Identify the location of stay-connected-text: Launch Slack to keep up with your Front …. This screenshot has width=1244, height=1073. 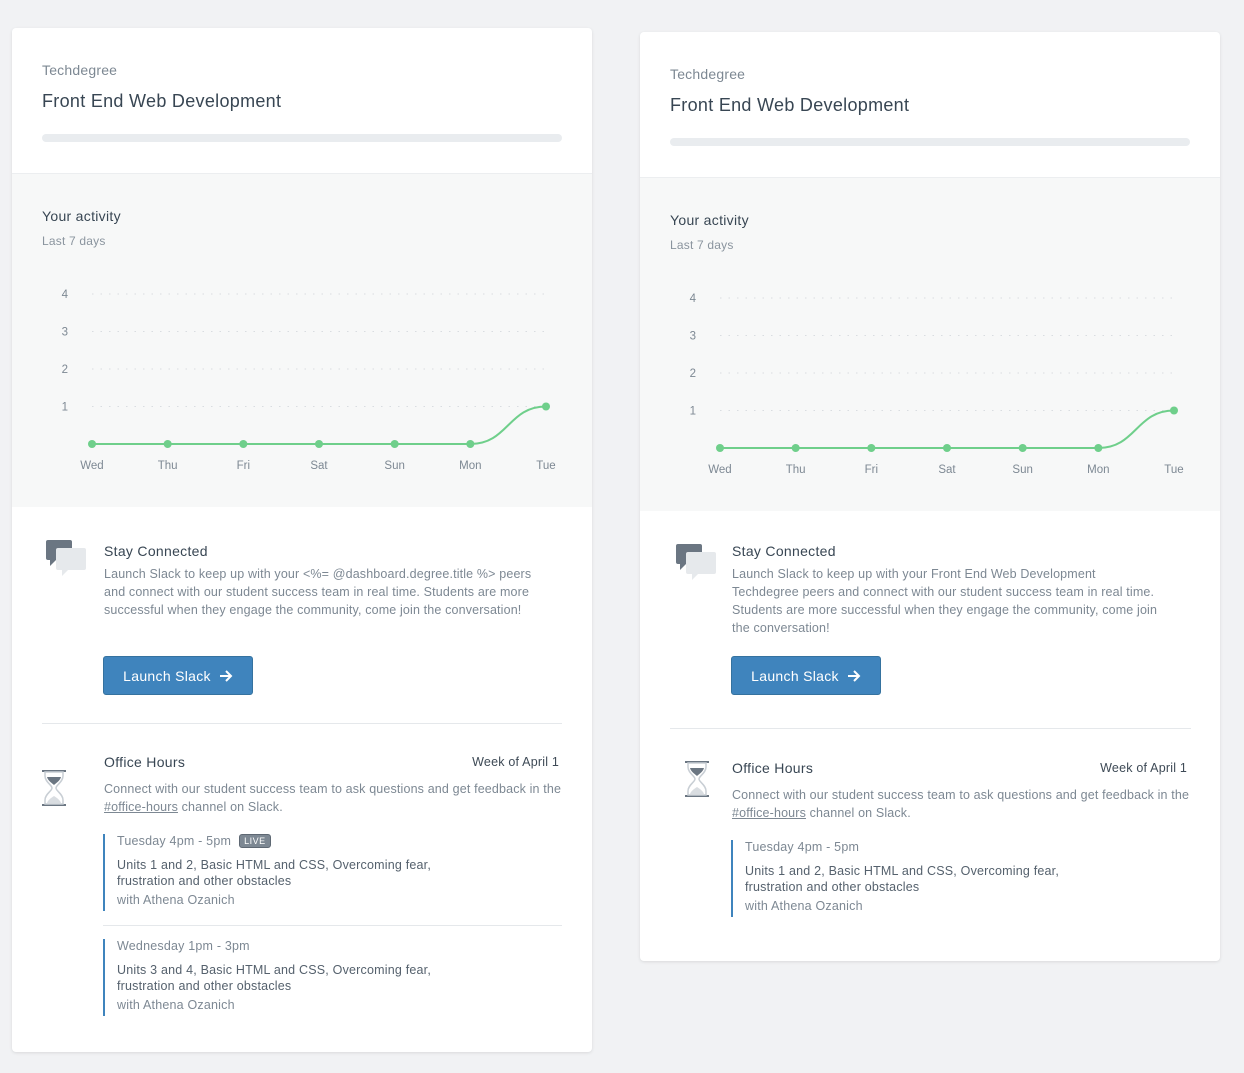
(945, 601).